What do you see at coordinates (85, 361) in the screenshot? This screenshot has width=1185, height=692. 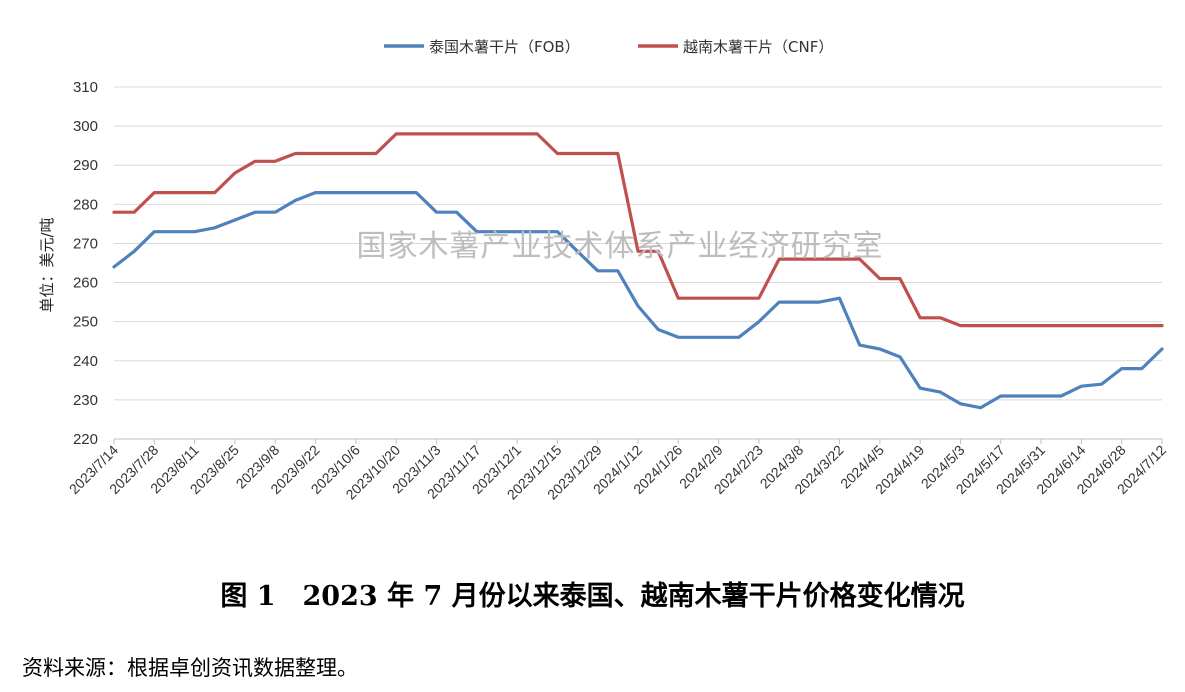 I see `y-tick-label: 240` at bounding box center [85, 361].